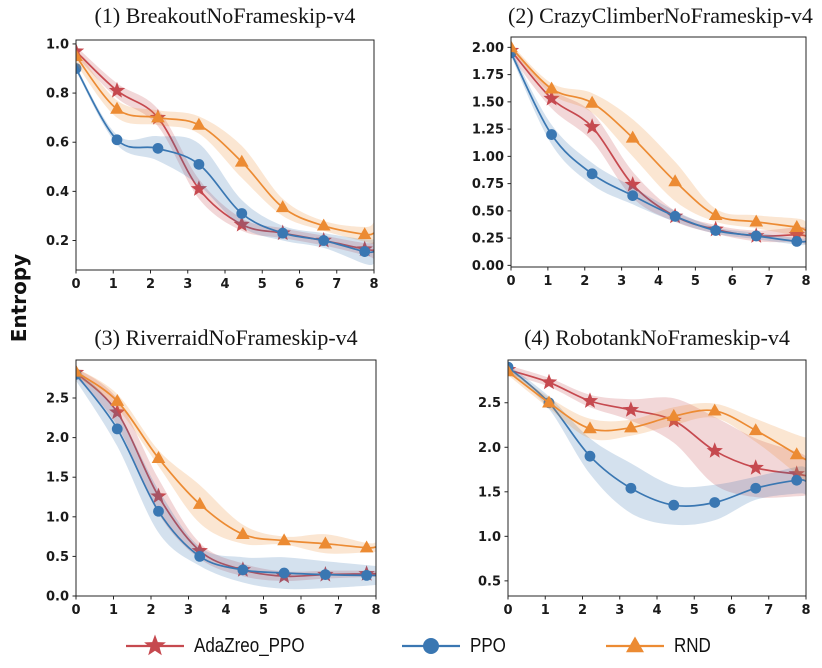 The width and height of the screenshot is (822, 668). What do you see at coordinates (57, 597) in the screenshot?
I see `svg-text: 0.0` at bounding box center [57, 597].